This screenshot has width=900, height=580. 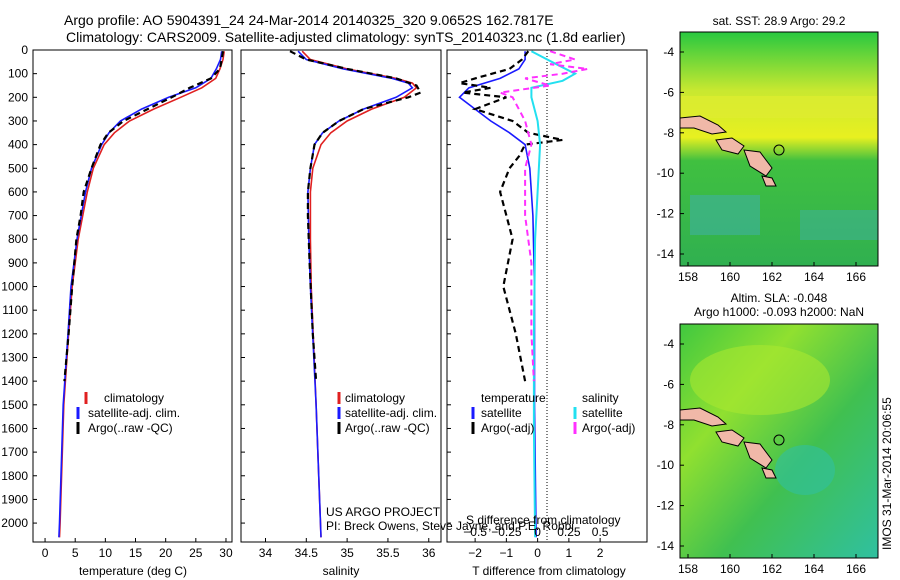 I want to click on lon-tick-label: 162, so click(x=772, y=569).